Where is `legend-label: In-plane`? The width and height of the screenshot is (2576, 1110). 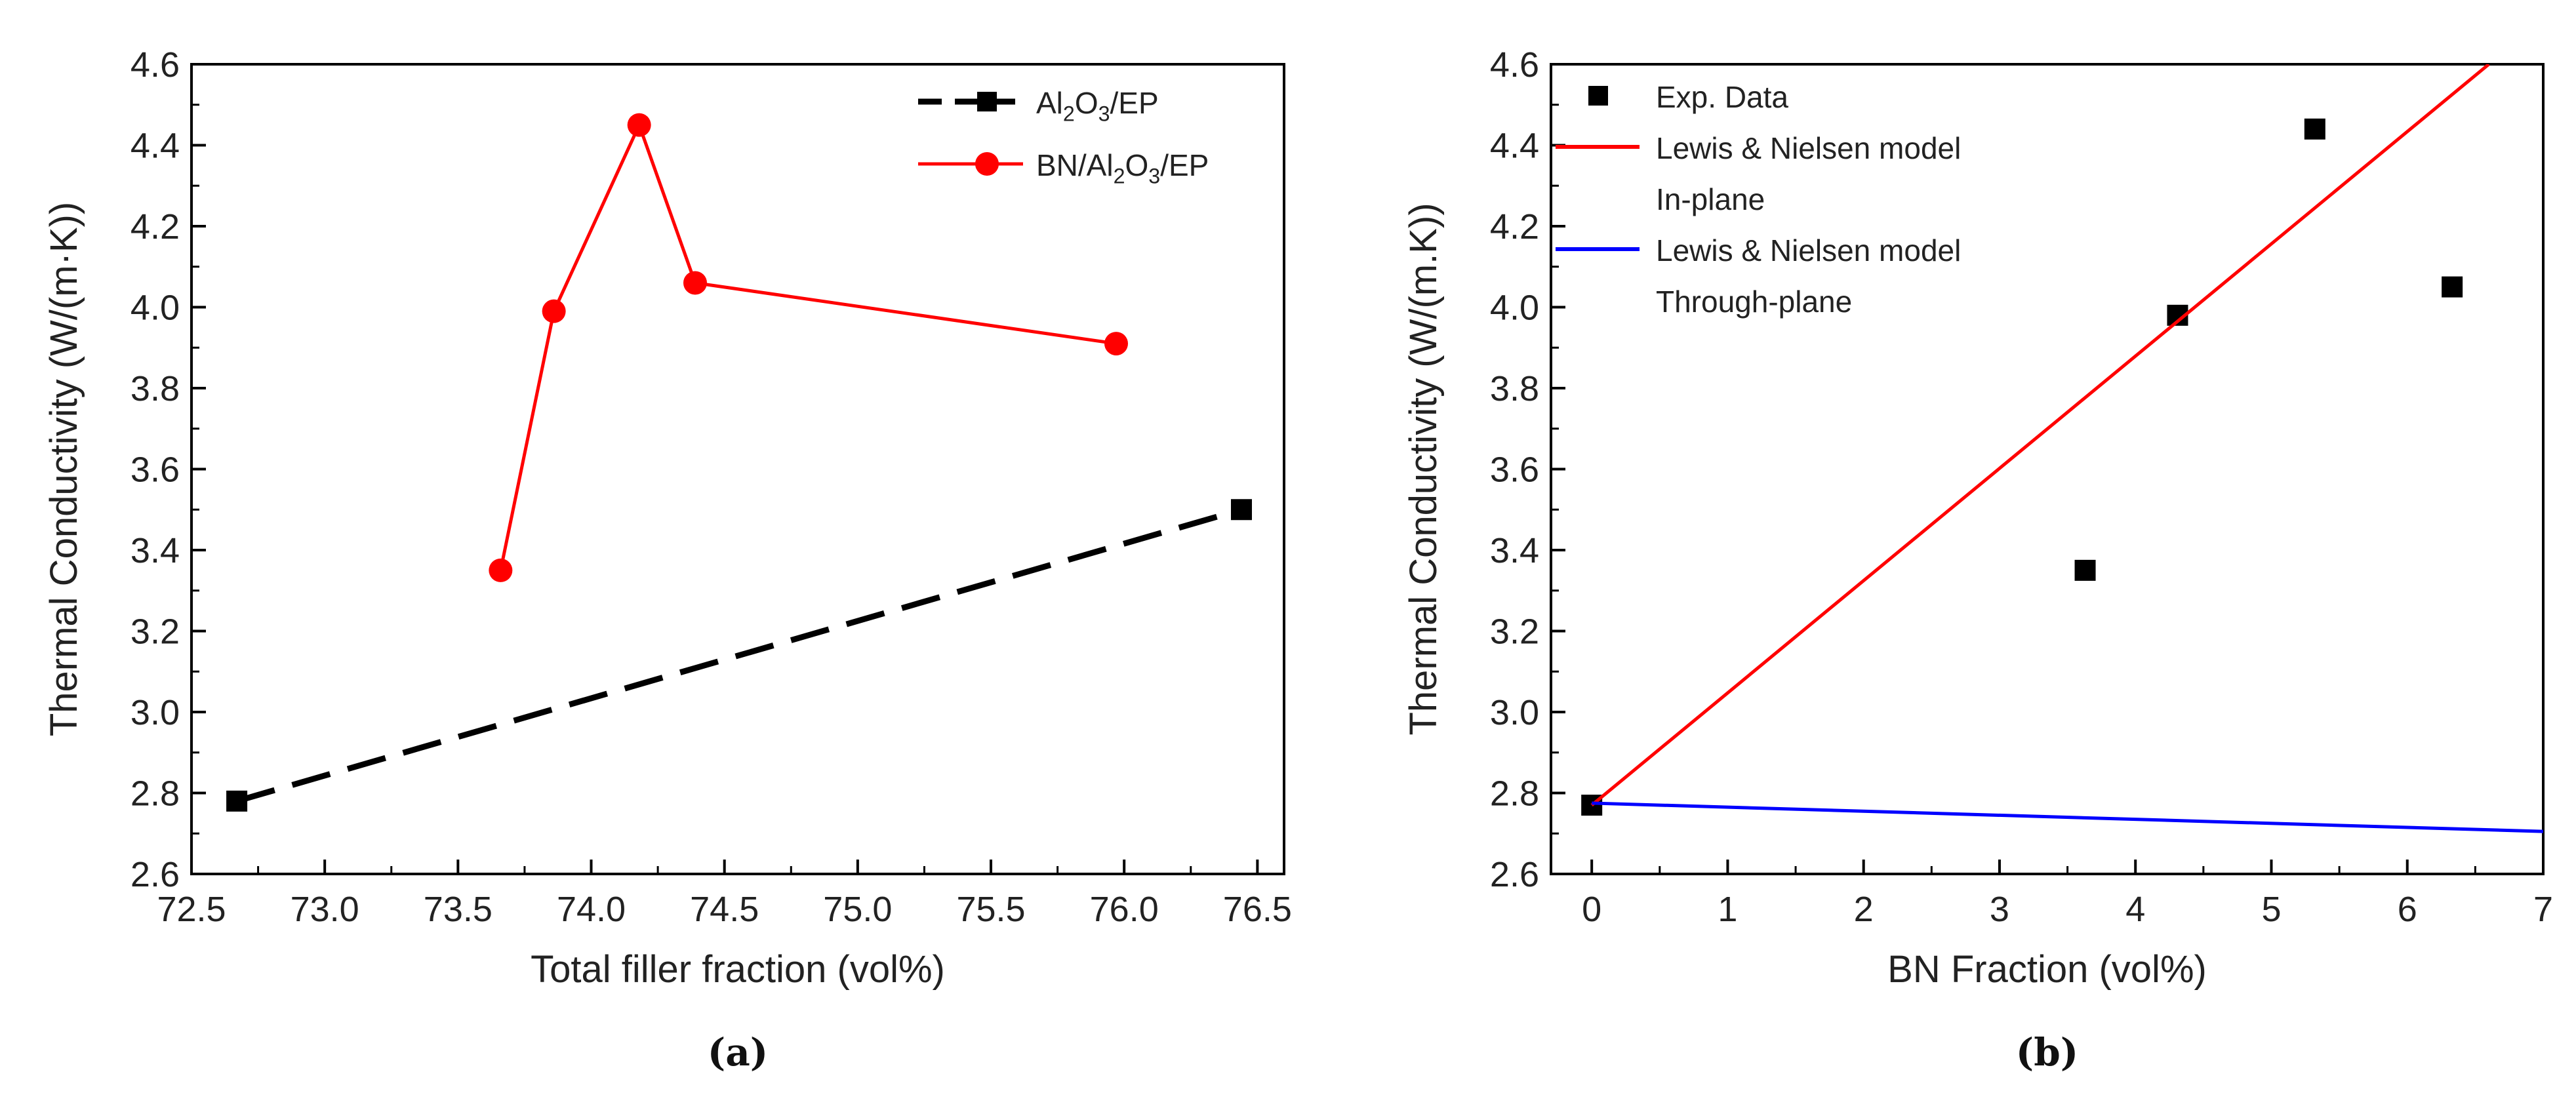
legend-label: In-plane is located at coordinates (1710, 199).